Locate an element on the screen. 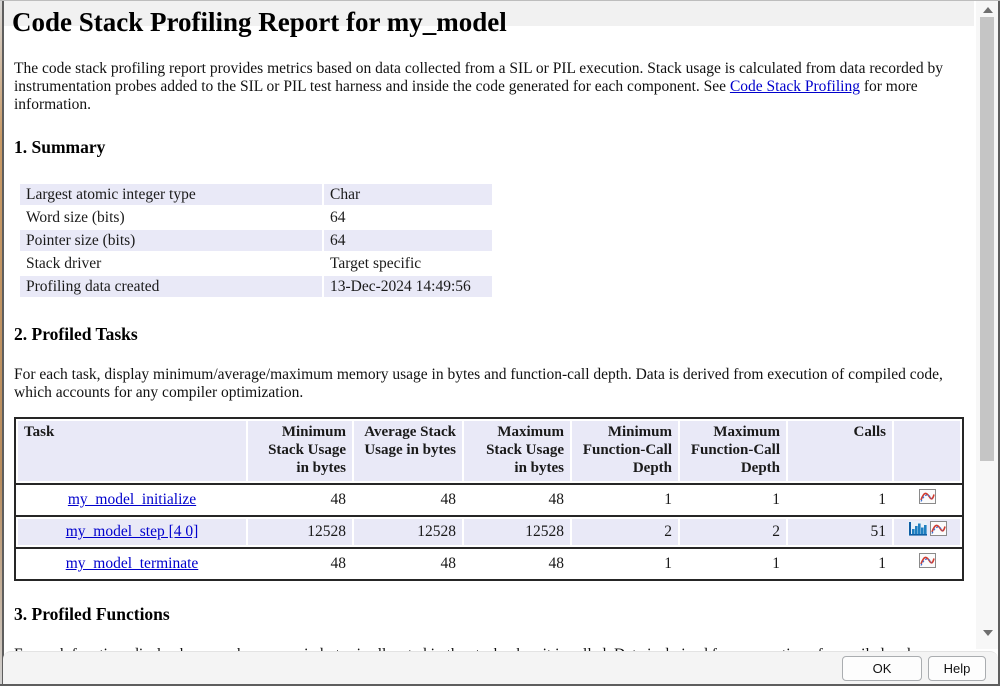  title-background-band is located at coordinates (489, 13).